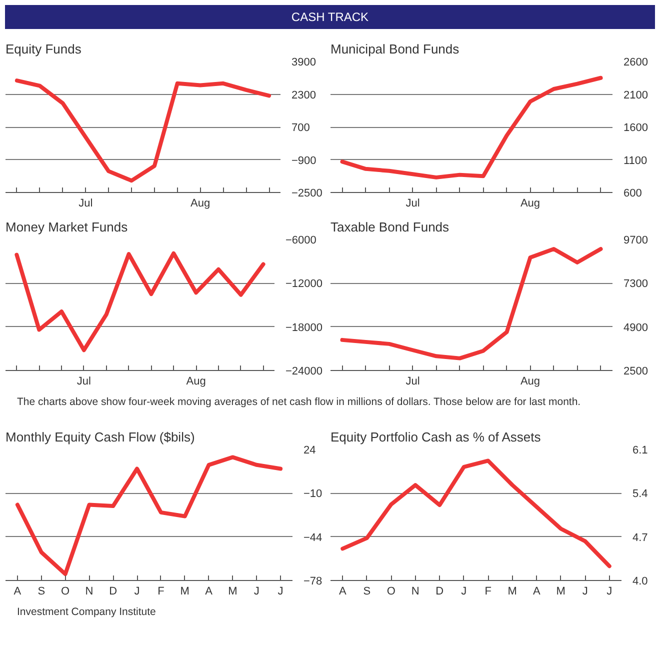 The height and width of the screenshot is (649, 664). What do you see at coordinates (313, 538) in the screenshot?
I see `y-tick-label: −44` at bounding box center [313, 538].